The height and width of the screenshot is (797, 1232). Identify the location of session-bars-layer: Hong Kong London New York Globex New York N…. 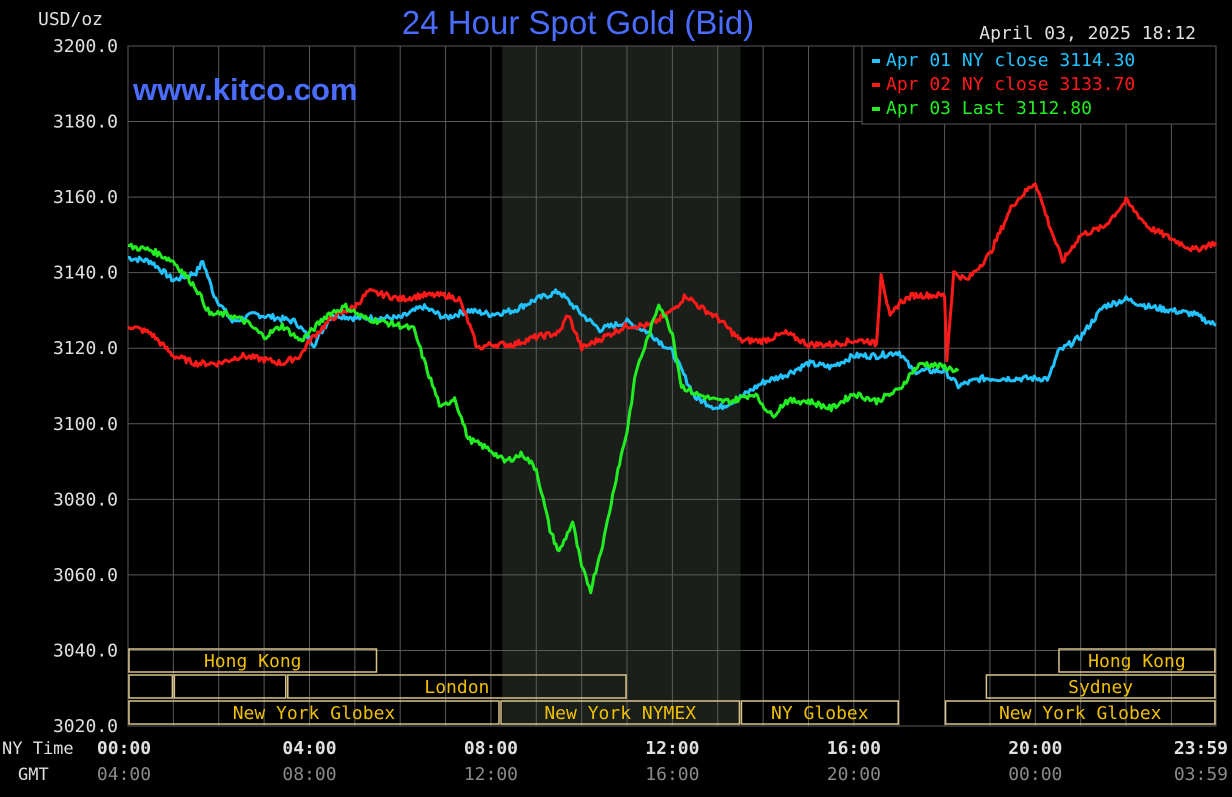
(672, 686).